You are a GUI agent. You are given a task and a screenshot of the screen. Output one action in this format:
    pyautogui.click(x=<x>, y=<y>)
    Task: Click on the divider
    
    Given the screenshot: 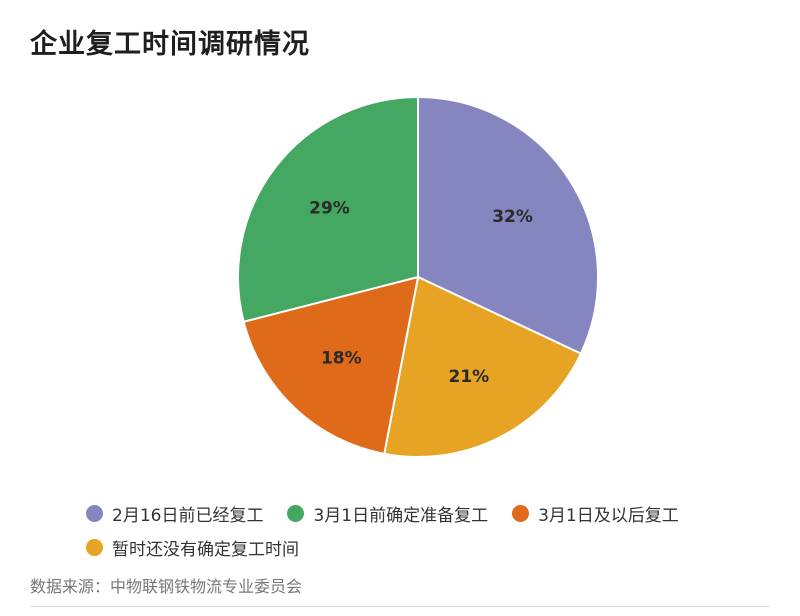 What is the action you would take?
    pyautogui.click(x=400, y=606)
    